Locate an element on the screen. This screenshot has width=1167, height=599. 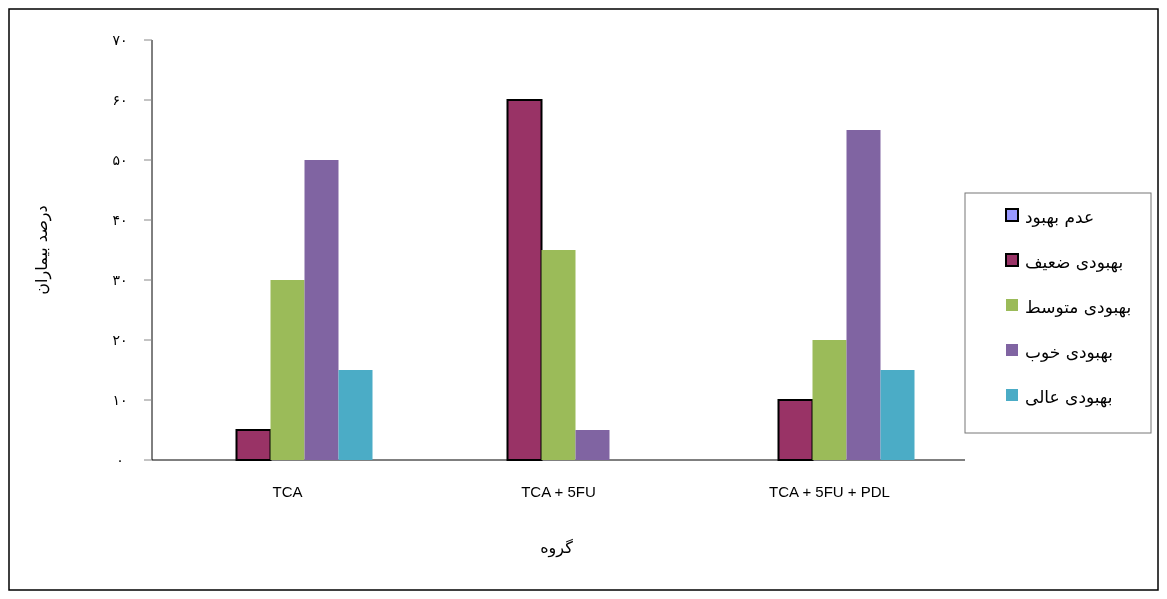
x-tick-label: TCA + 5FU is located at coordinates (558, 491).